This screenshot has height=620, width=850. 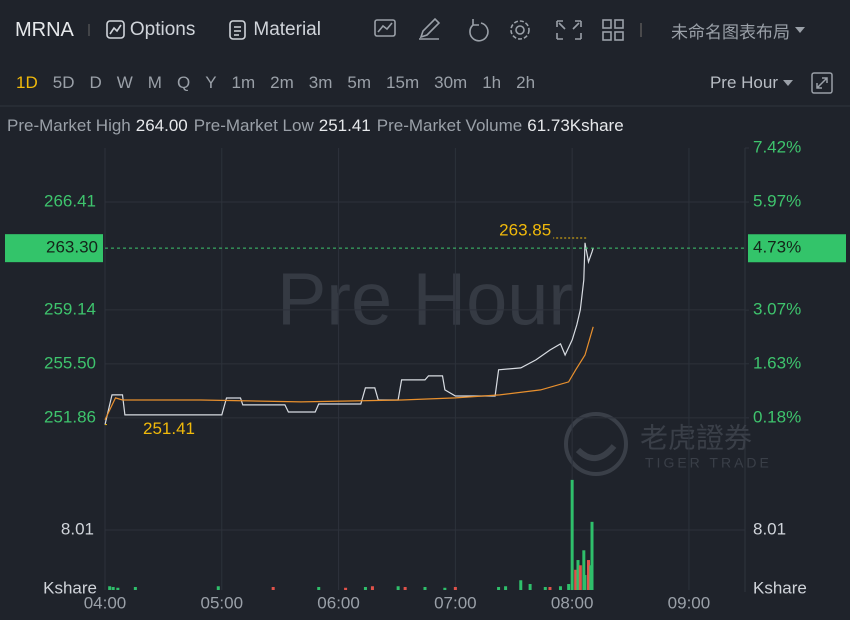 What do you see at coordinates (238, 30) in the screenshot?
I see `material-icon` at bounding box center [238, 30].